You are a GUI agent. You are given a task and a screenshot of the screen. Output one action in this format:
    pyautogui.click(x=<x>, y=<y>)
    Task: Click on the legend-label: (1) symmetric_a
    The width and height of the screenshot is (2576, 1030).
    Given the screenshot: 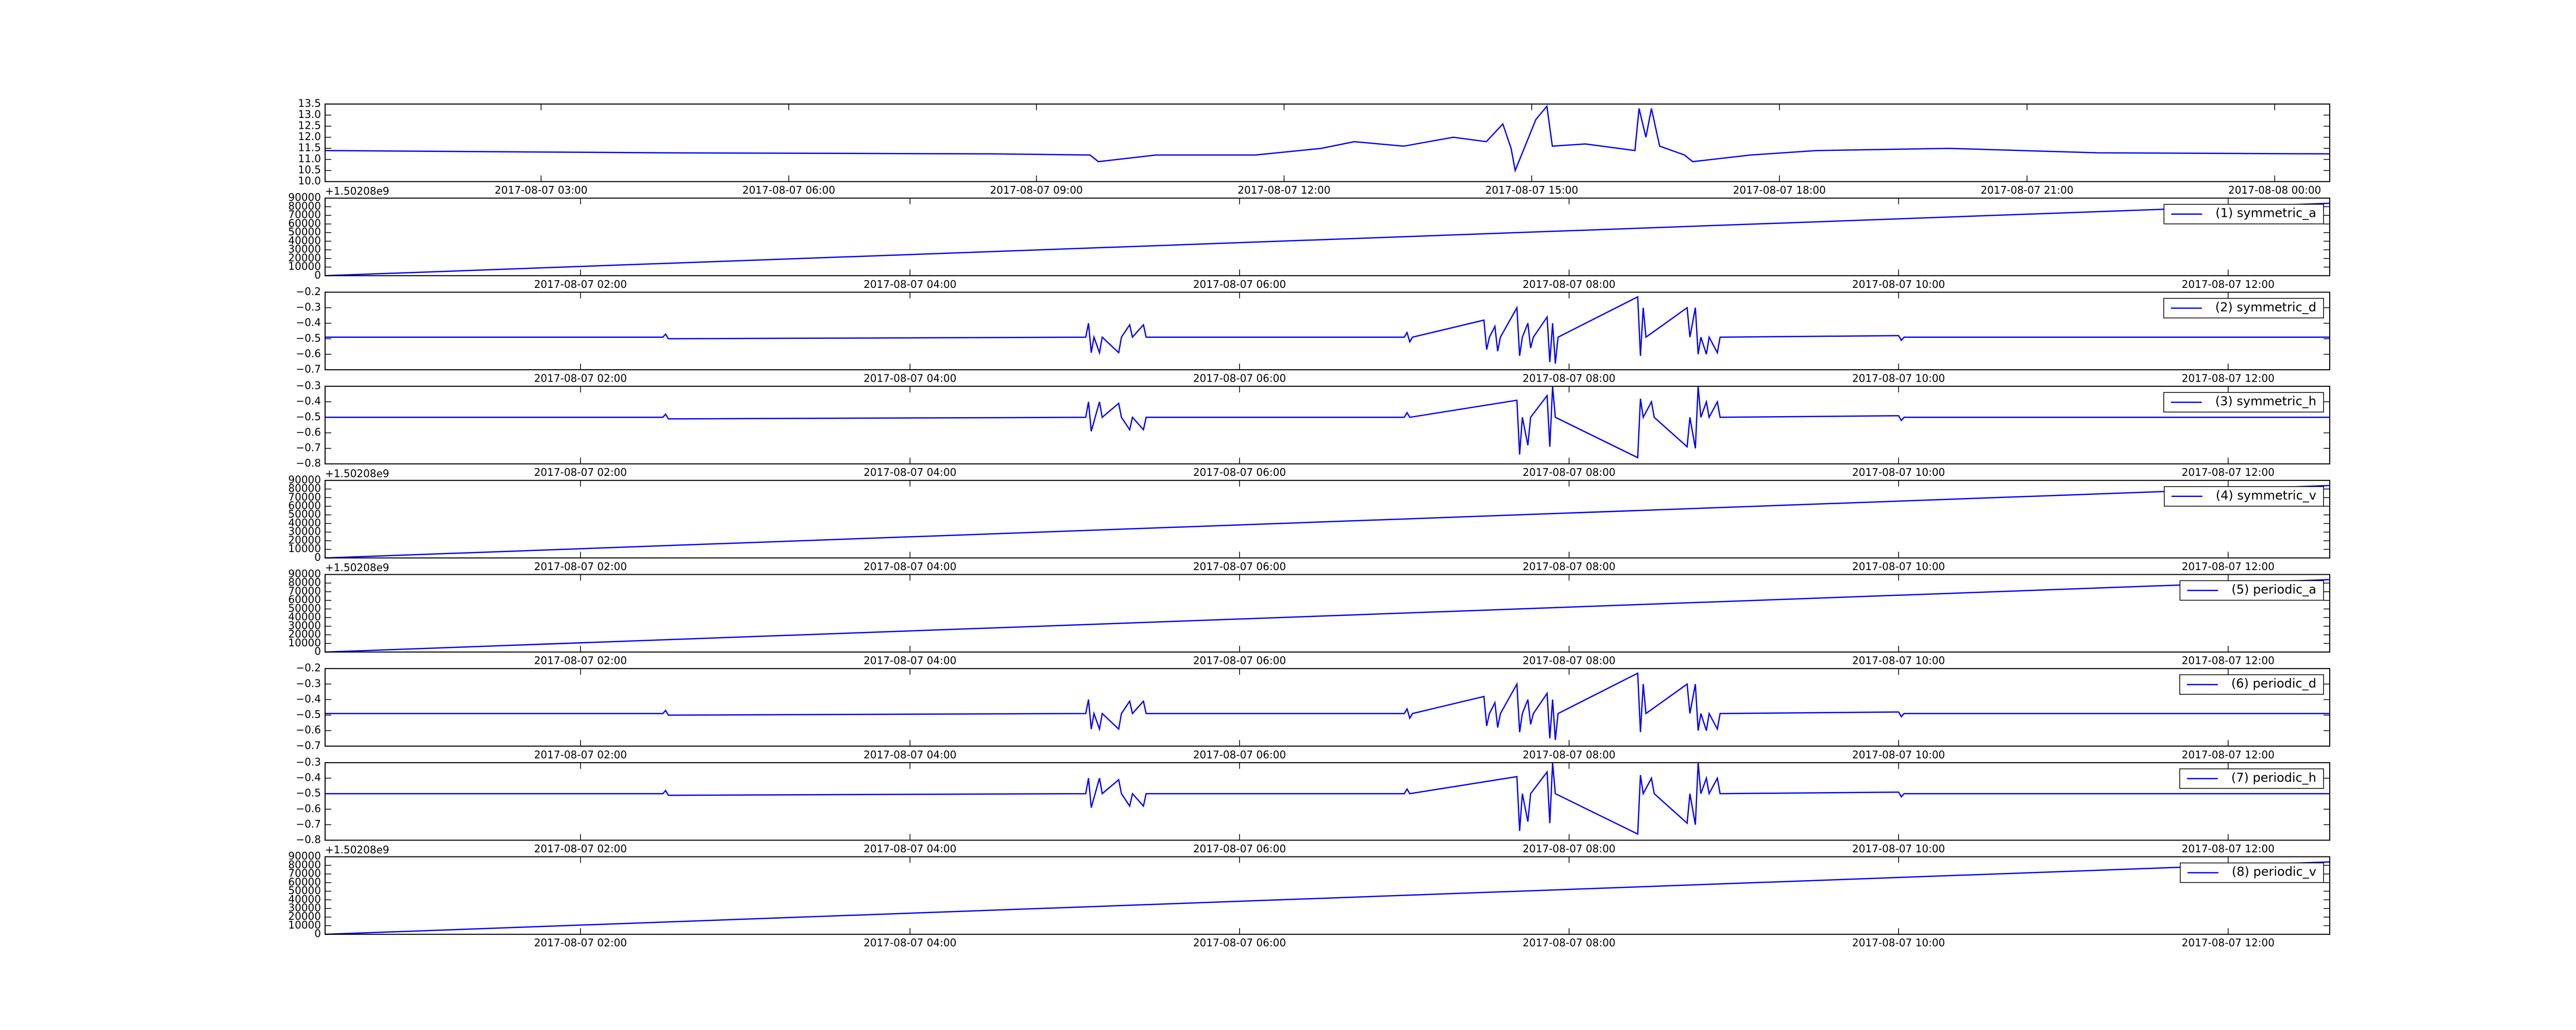 What is the action you would take?
    pyautogui.click(x=2265, y=213)
    